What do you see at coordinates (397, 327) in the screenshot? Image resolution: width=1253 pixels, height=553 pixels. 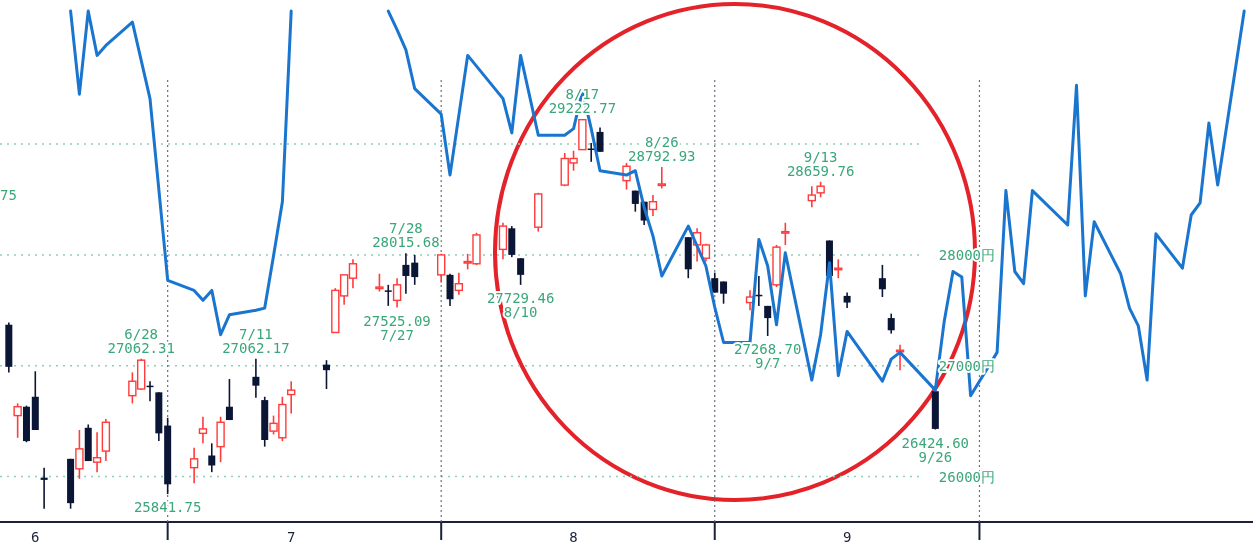 I see `annotation: 27525.09 7/27` at bounding box center [397, 327].